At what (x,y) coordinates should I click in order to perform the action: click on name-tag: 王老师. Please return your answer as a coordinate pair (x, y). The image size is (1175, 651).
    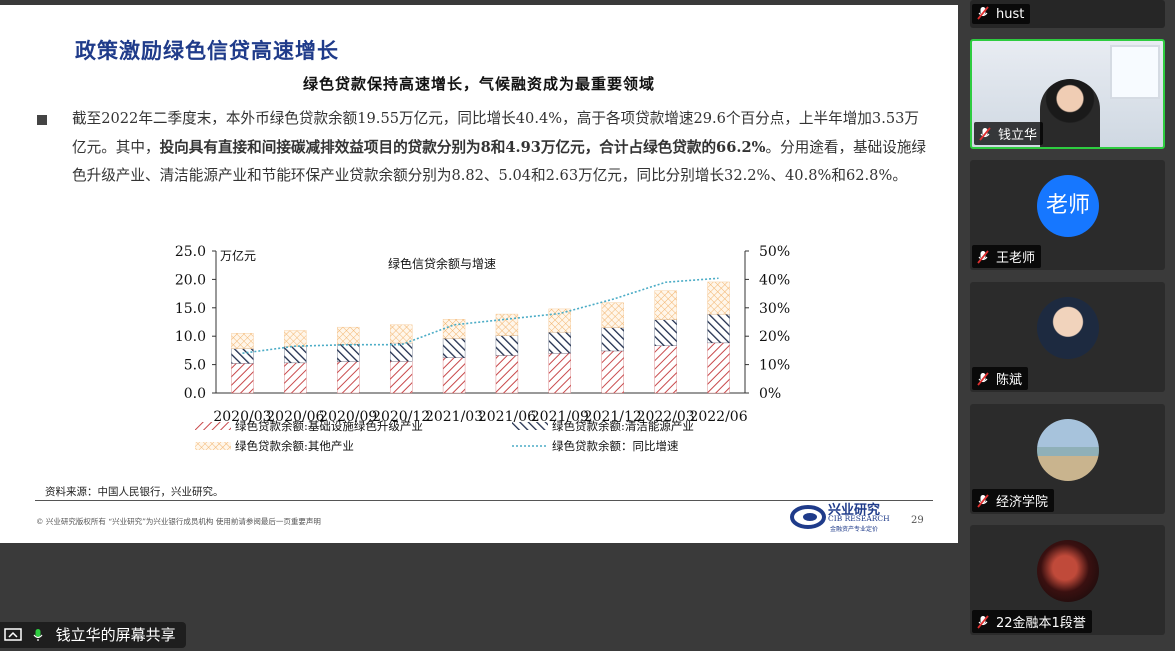
    Looking at the image, I should click on (1007, 256).